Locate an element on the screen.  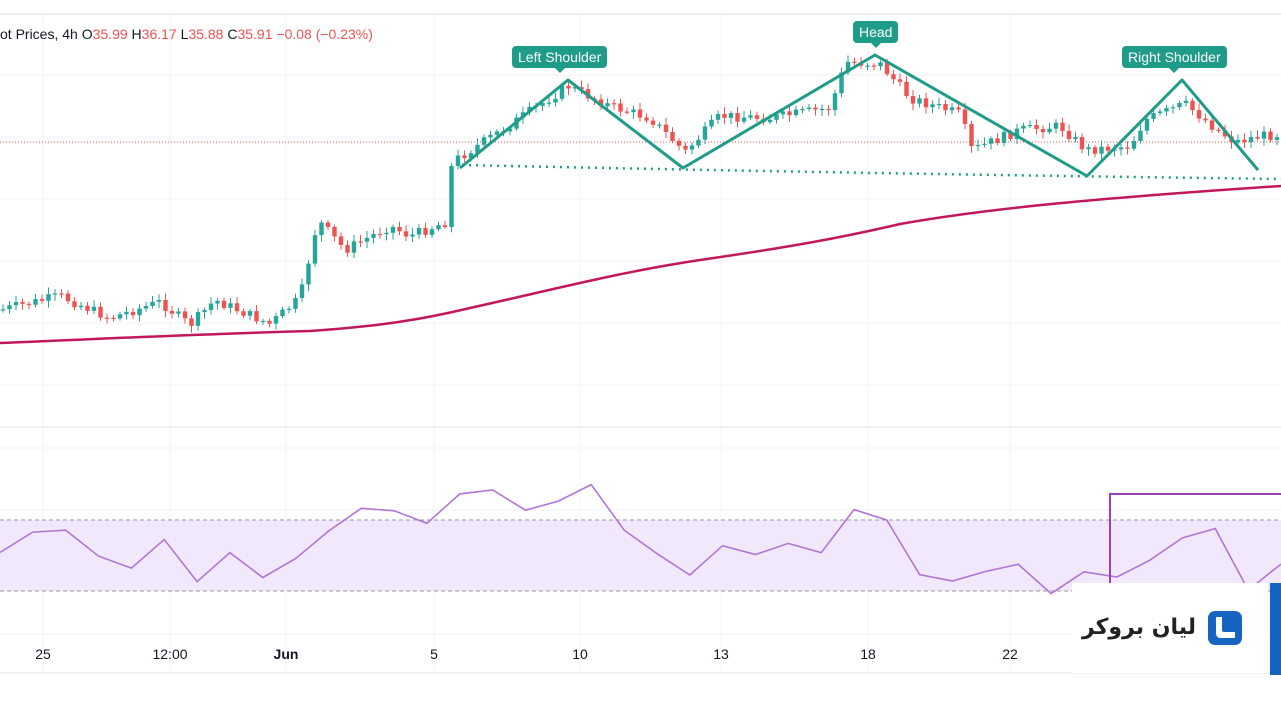
head-label: Head is located at coordinates (876, 34).